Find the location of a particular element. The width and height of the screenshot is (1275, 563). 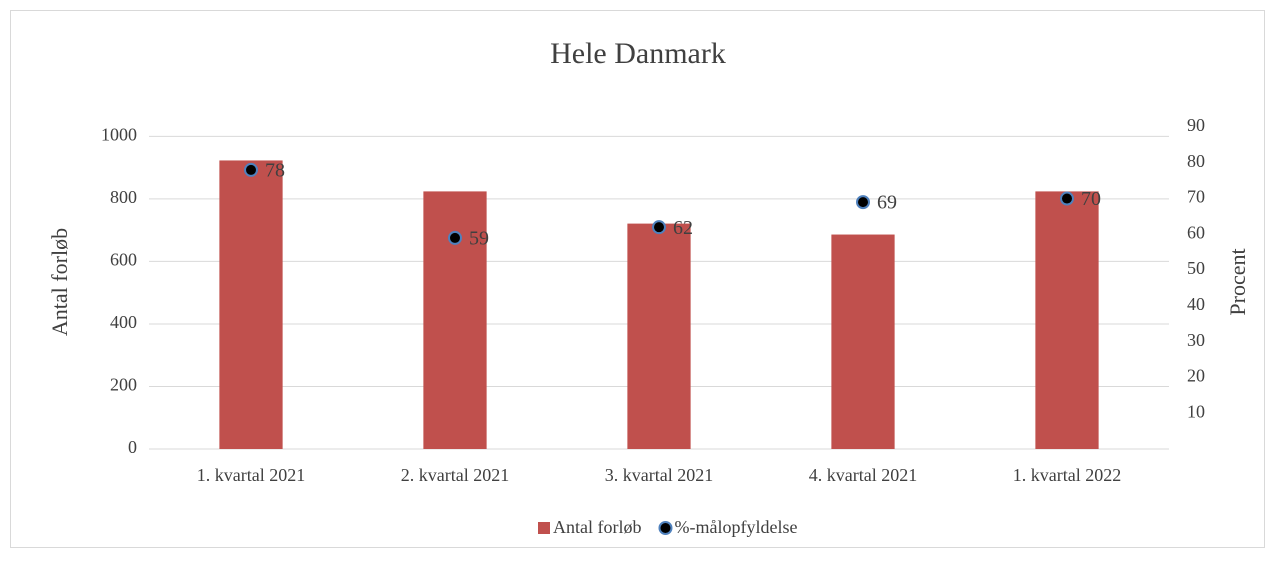

y2-tick-label: 40 is located at coordinates (1196, 304).